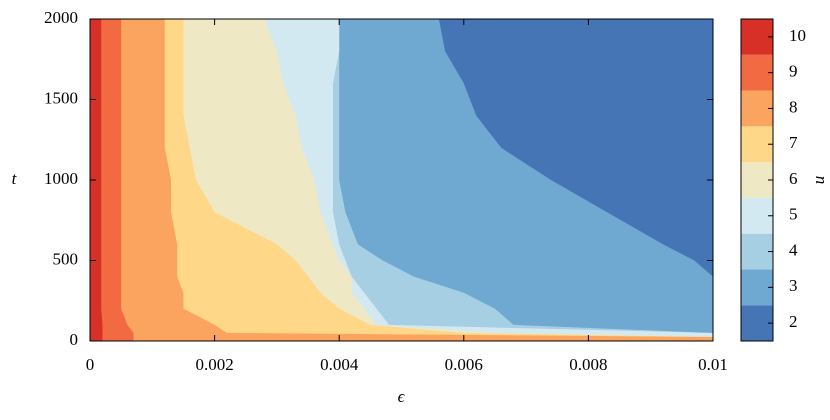  I want to click on colorbar-label: 4, so click(793, 249).